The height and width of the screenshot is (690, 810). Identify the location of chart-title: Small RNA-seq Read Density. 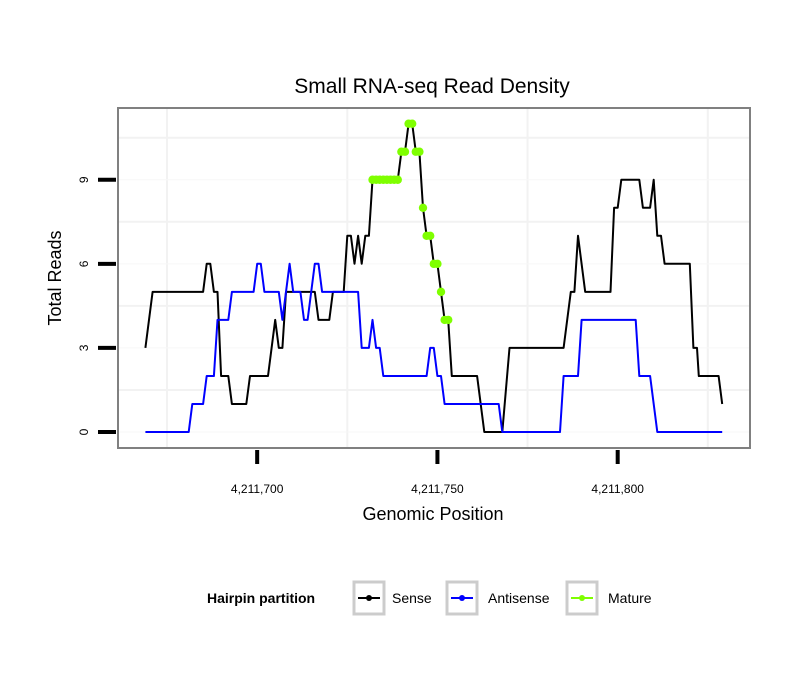
(432, 86).